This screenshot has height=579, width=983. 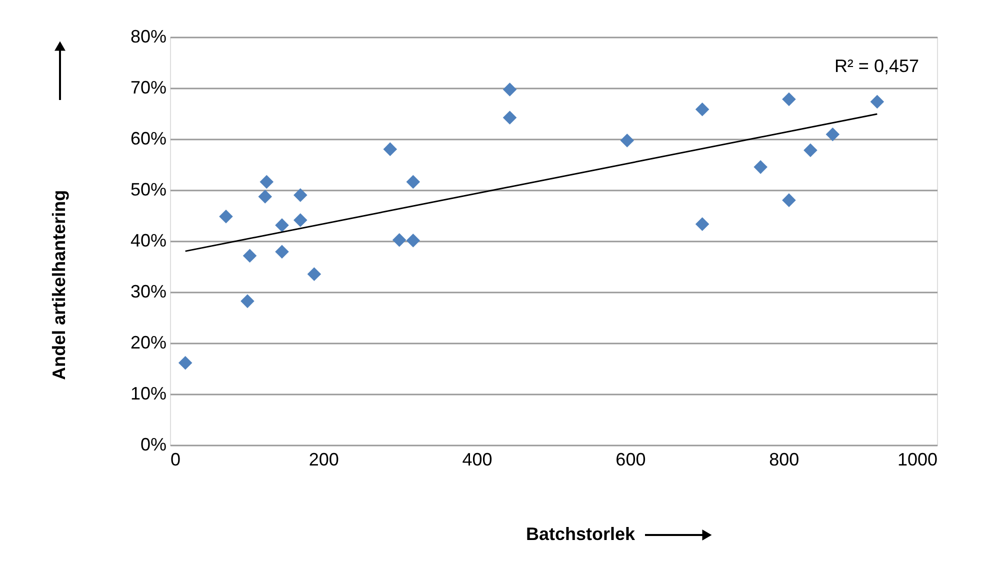 I want to click on x-tick-label: 0, so click(x=175, y=460).